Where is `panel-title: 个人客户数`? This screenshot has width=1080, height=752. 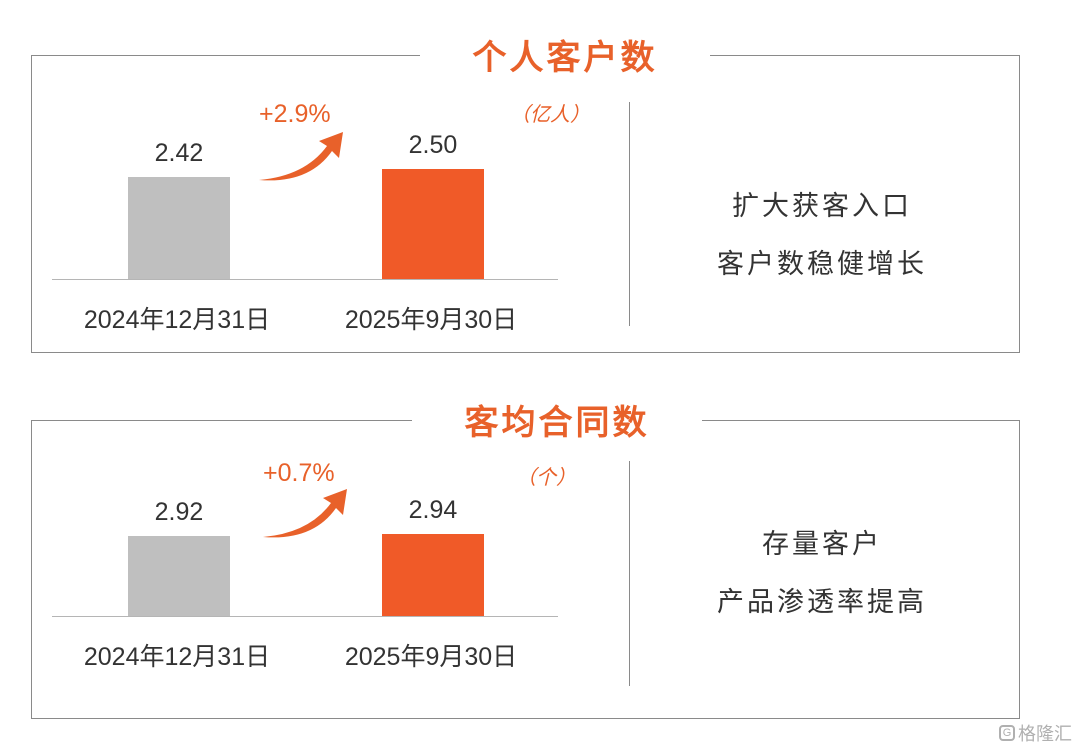 panel-title: 个人客户数 is located at coordinates (565, 54).